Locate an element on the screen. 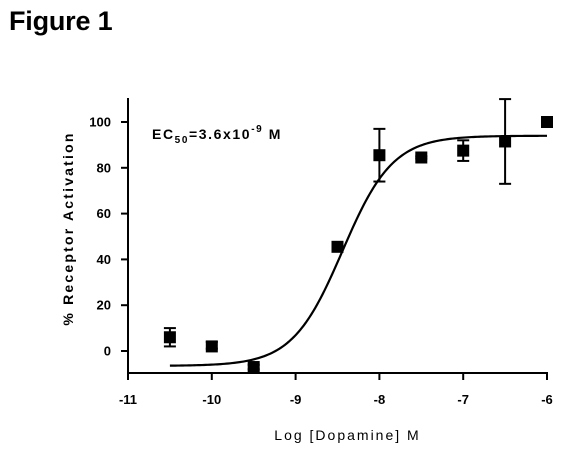 The height and width of the screenshot is (450, 574). y-tick-label: 60 is located at coordinates (104, 213).